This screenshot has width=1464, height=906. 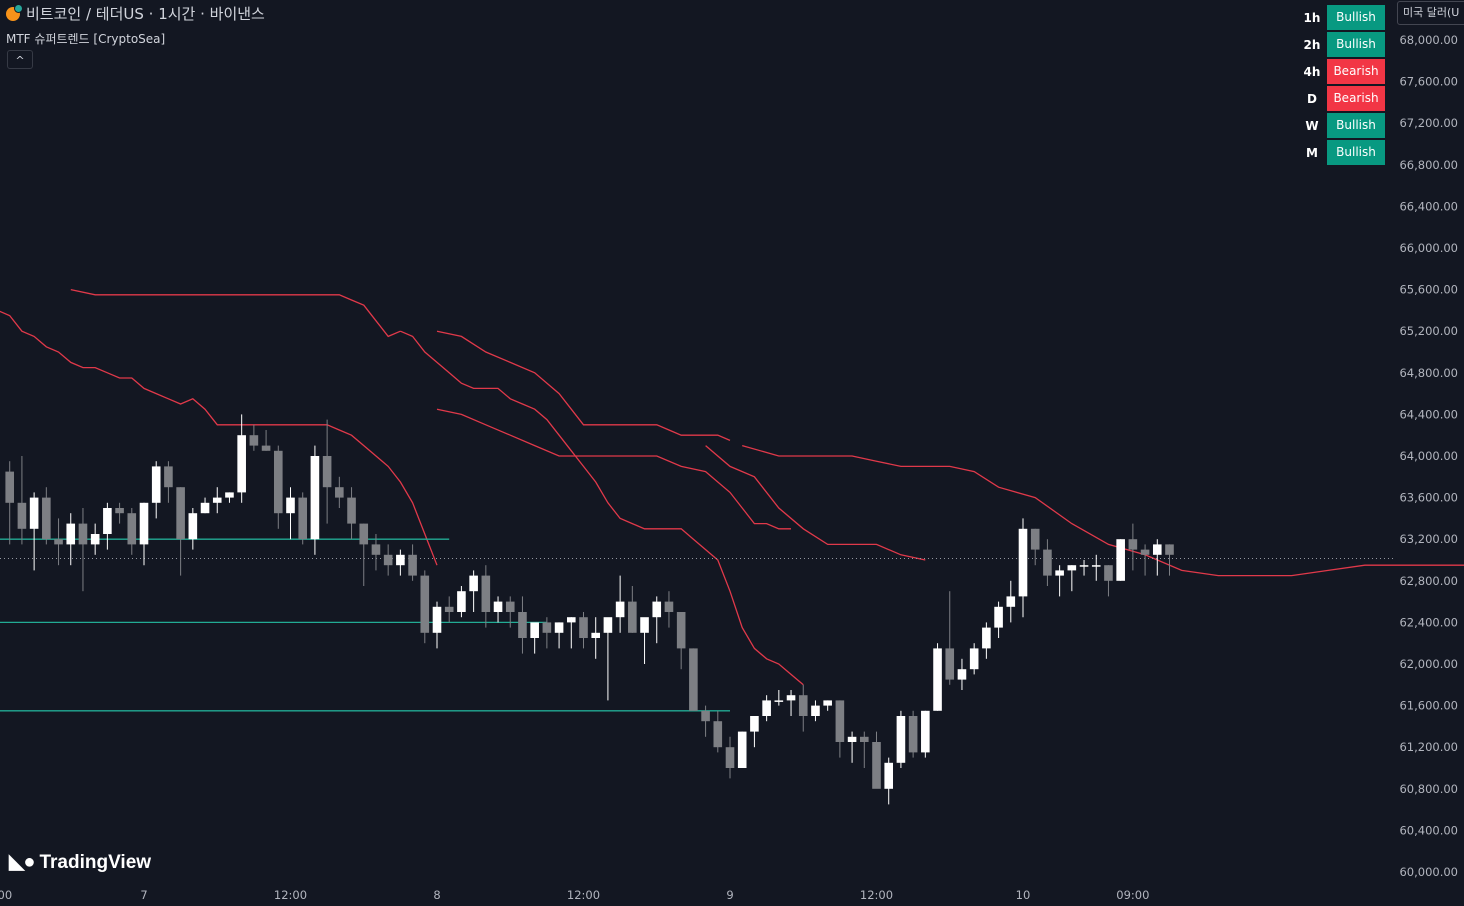 I want to click on bitcoin-icon, so click(x=14, y=12).